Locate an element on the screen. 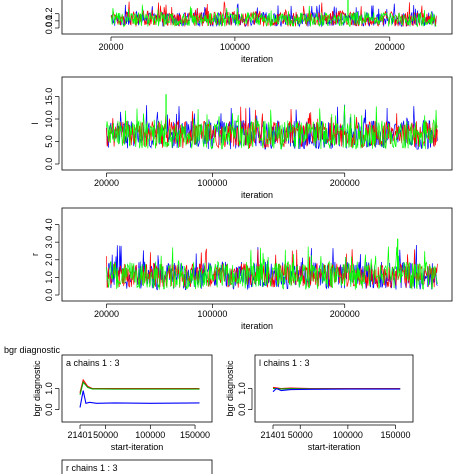 This screenshot has width=474, height=474. trace-l-y-tick-label: 0.0 is located at coordinates (49, 164).